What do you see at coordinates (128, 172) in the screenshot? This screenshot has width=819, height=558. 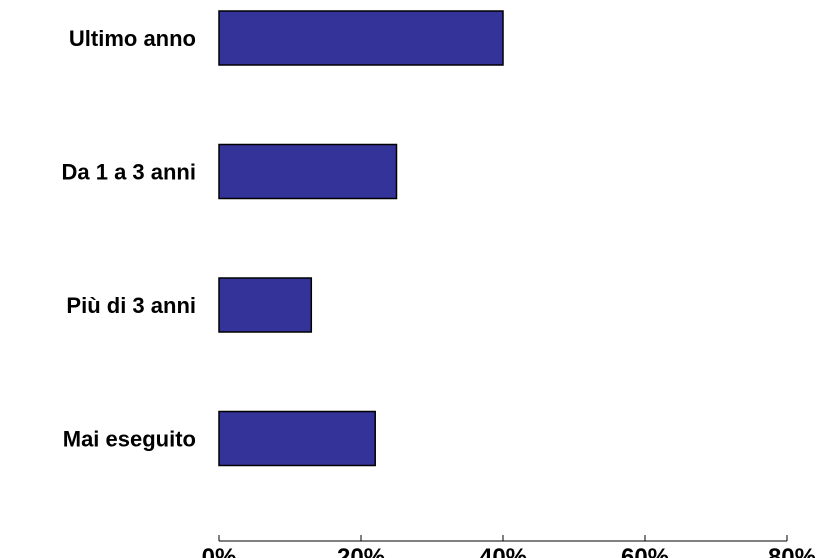 I see `category-label: Da 1 a 3 anni` at bounding box center [128, 172].